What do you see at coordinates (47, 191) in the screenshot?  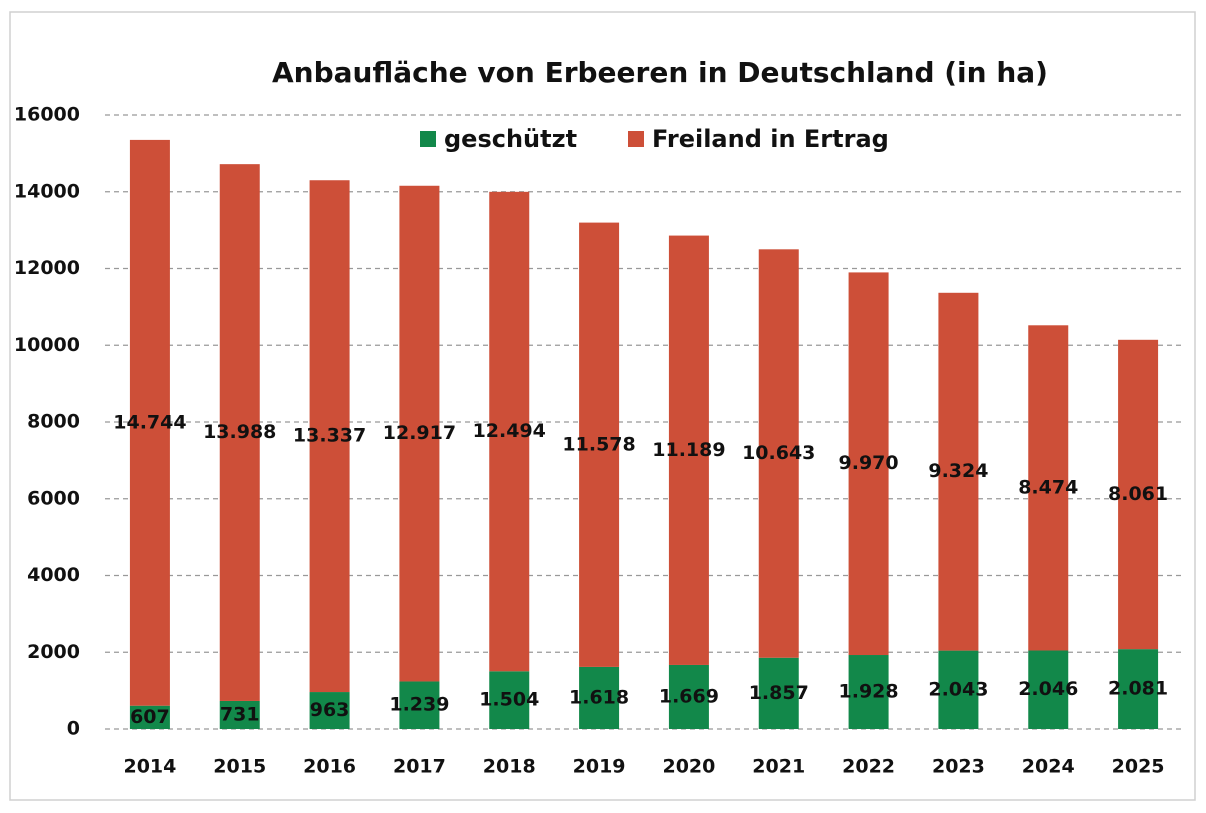 I see `y-tick-label: 14000` at bounding box center [47, 191].